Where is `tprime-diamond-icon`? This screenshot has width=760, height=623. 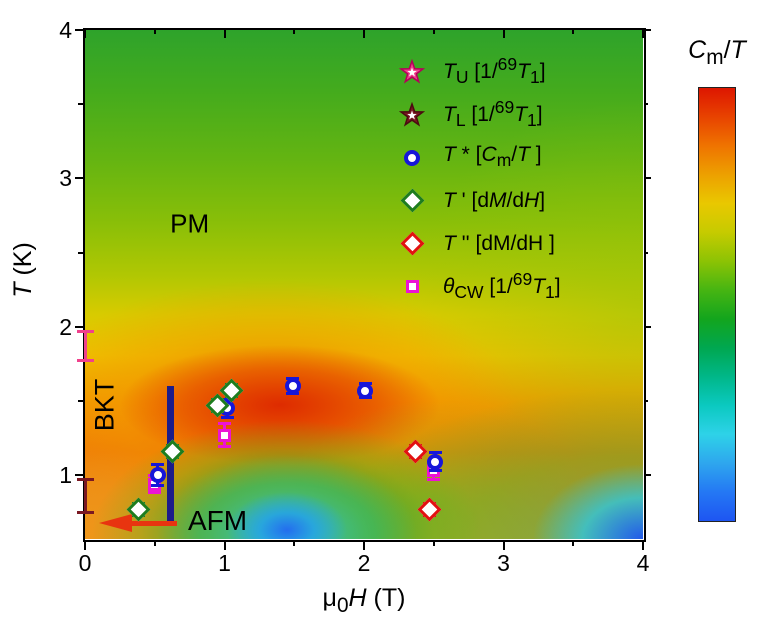
tprime-diamond-icon is located at coordinates (412, 200).